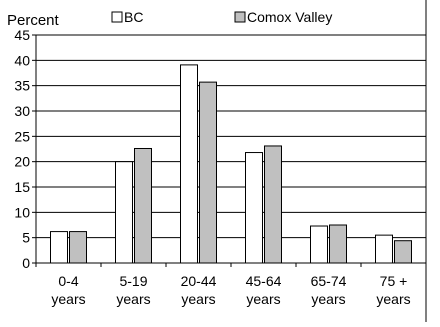 The width and height of the screenshot is (440, 327). I want to click on x-tick-label: 75 + years, so click(393, 290).